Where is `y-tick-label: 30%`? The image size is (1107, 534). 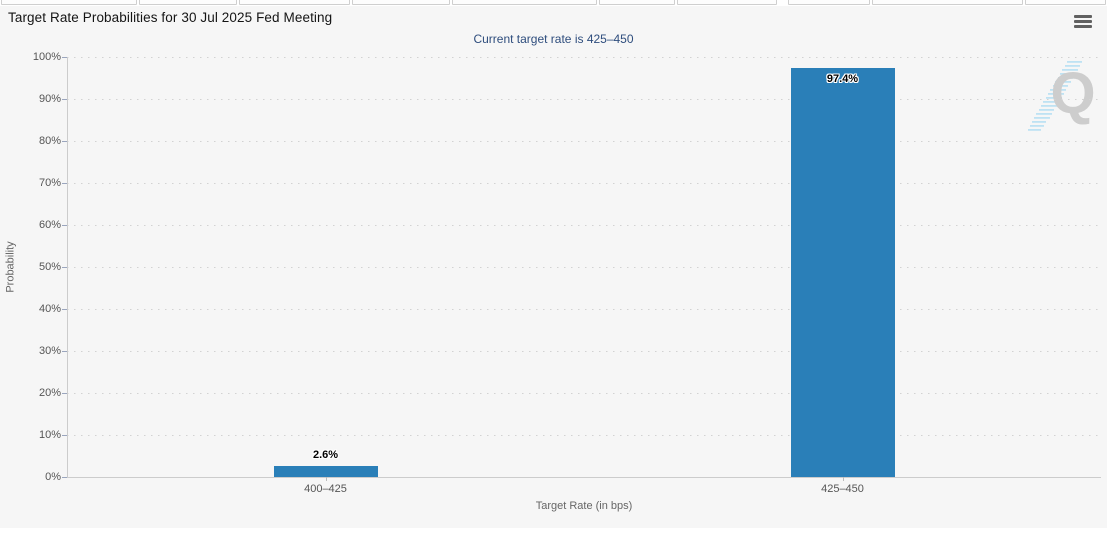
y-tick-label: 30% is located at coordinates (49, 351).